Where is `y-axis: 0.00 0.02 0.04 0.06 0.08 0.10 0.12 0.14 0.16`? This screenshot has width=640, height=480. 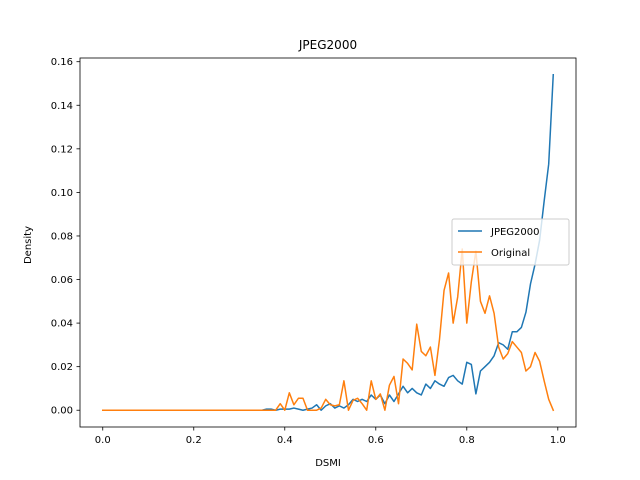
y-axis: 0.00 0.02 0.04 0.06 0.08 0.10 0.12 0.14 0.16 is located at coordinates (65, 237).